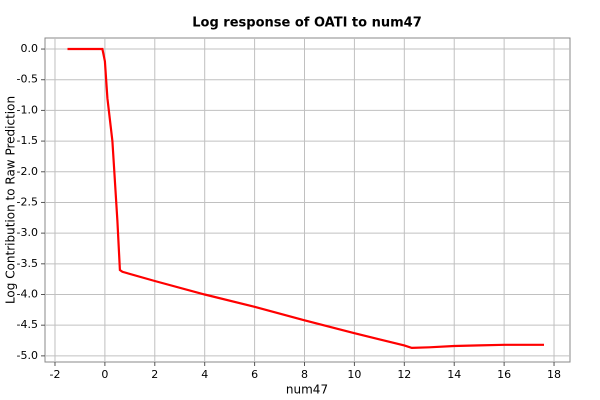 The width and height of the screenshot is (600, 400). Describe the element at coordinates (27, 171) in the screenshot. I see `y-tick-label: -2.0` at that location.